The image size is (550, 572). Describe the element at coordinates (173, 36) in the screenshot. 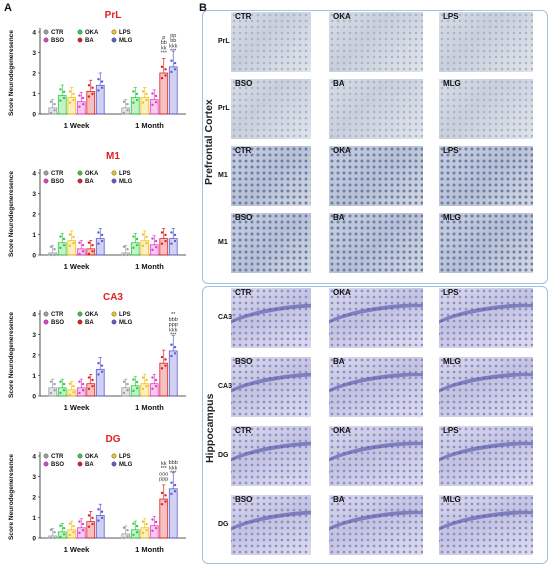

I see `significance-label: pp` at that location.